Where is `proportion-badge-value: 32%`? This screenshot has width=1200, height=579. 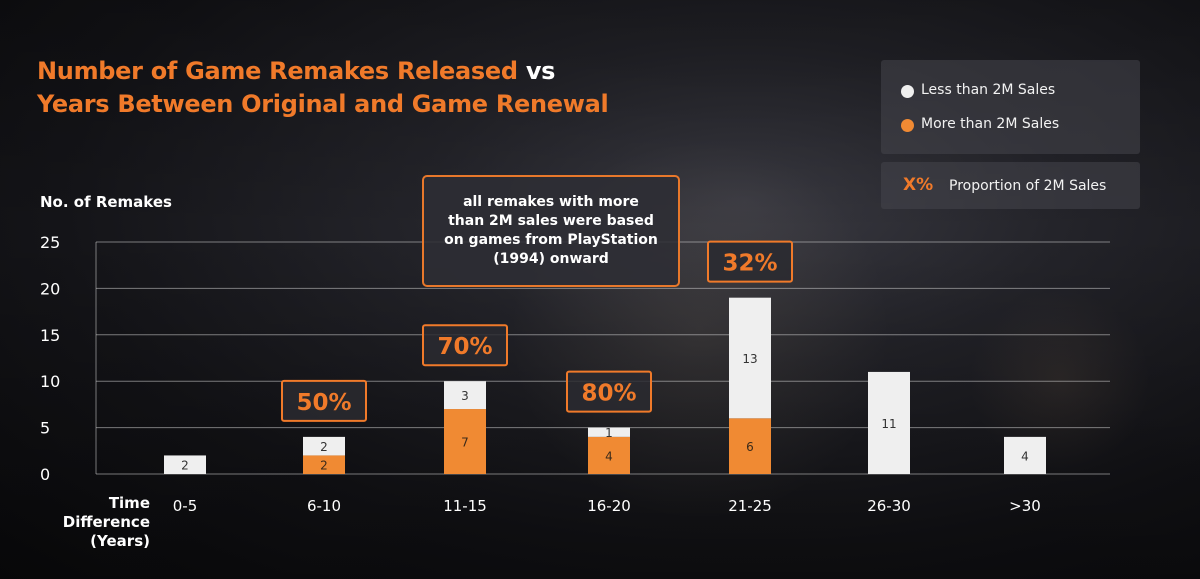 proportion-badge-value: 32% is located at coordinates (749, 264).